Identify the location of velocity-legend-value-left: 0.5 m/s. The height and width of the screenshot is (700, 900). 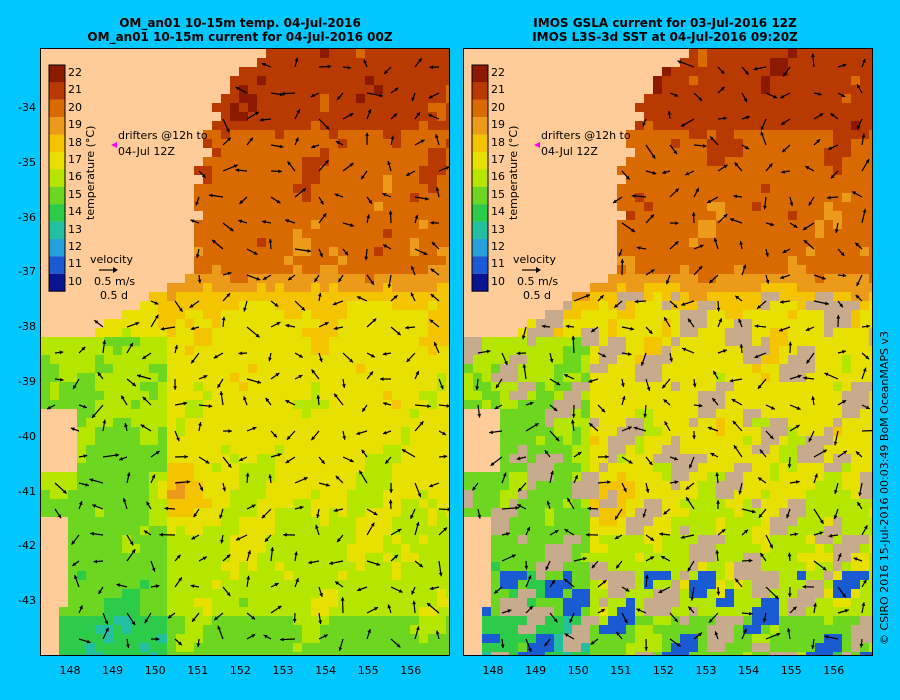
(115, 281).